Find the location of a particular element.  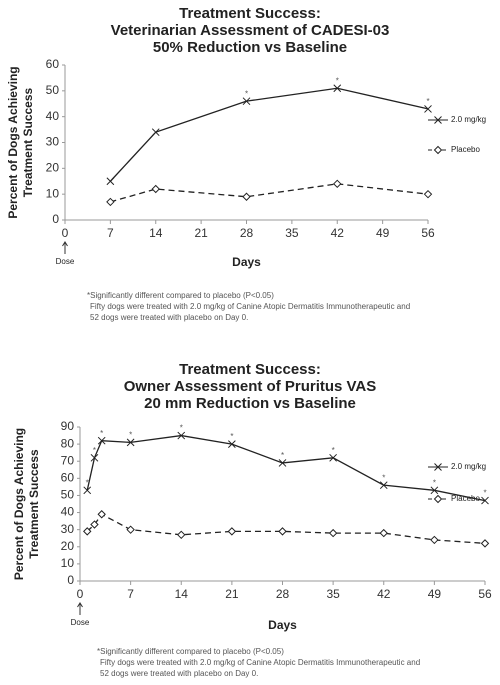

x-tick-label: 7 is located at coordinates (110, 233).